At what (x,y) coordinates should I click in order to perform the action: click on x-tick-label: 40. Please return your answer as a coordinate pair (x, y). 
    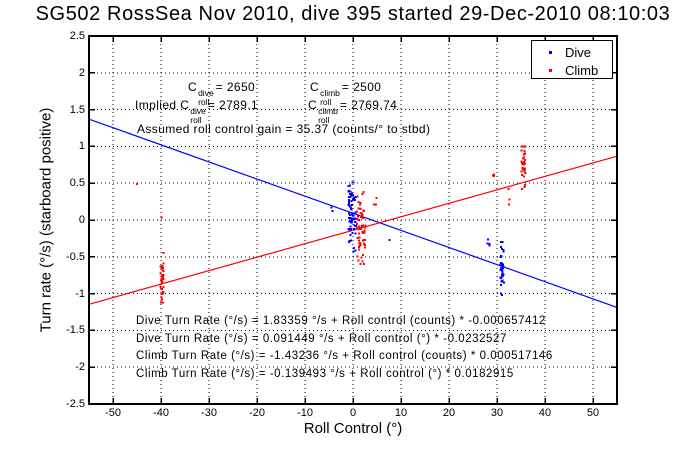
    Looking at the image, I should click on (545, 413).